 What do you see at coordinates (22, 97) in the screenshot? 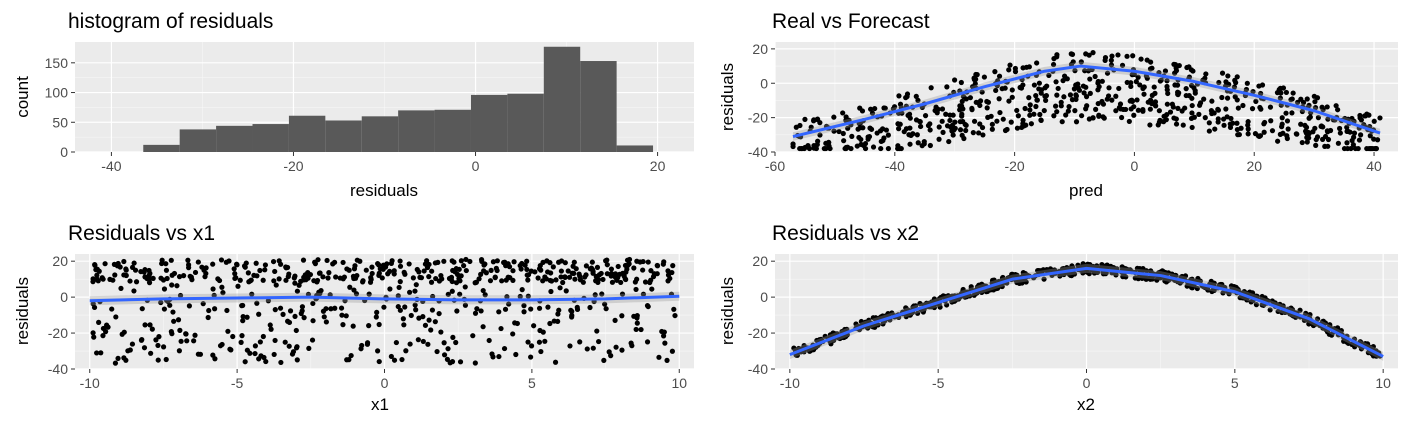
I see `y-axis-label: count` at bounding box center [22, 97].